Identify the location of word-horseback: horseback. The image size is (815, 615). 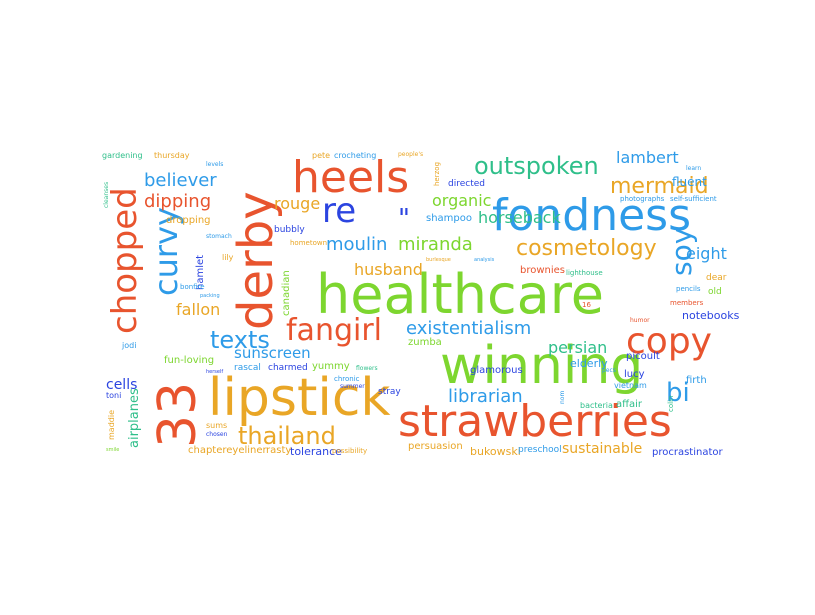
(519, 217).